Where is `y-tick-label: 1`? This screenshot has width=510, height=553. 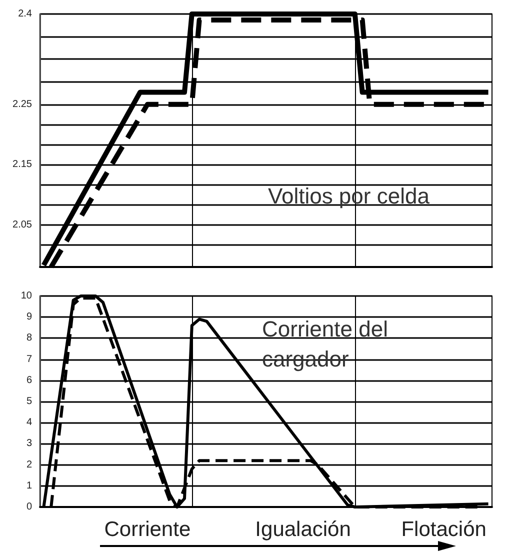 y-tick-label: 1 is located at coordinates (29, 486).